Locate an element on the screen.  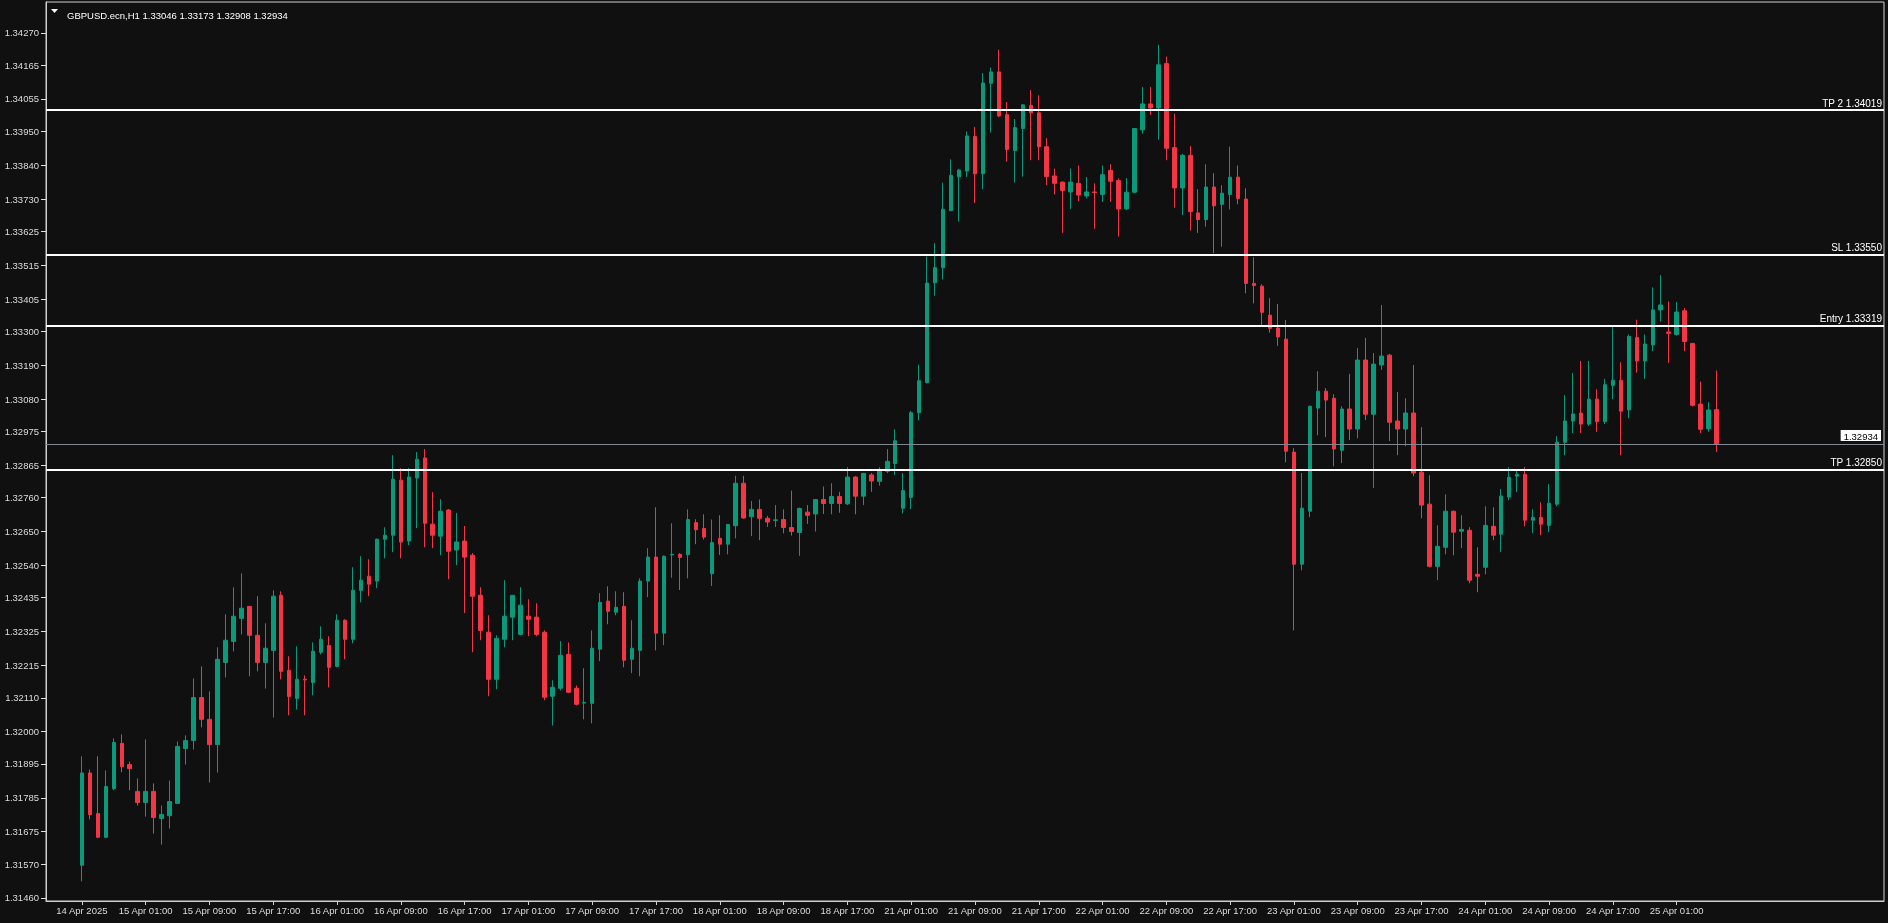
x-tick-label: 17 Apr 01:00 is located at coordinates (528, 910).